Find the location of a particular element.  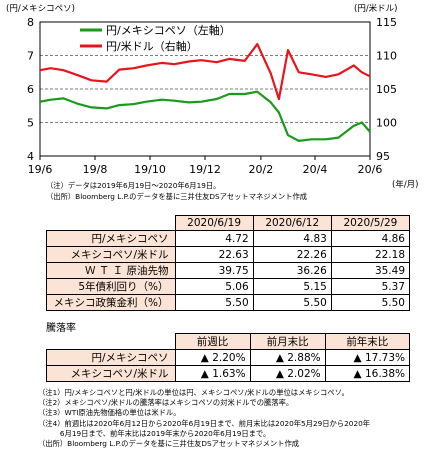

left-tick-label: 6 is located at coordinates (30, 89).